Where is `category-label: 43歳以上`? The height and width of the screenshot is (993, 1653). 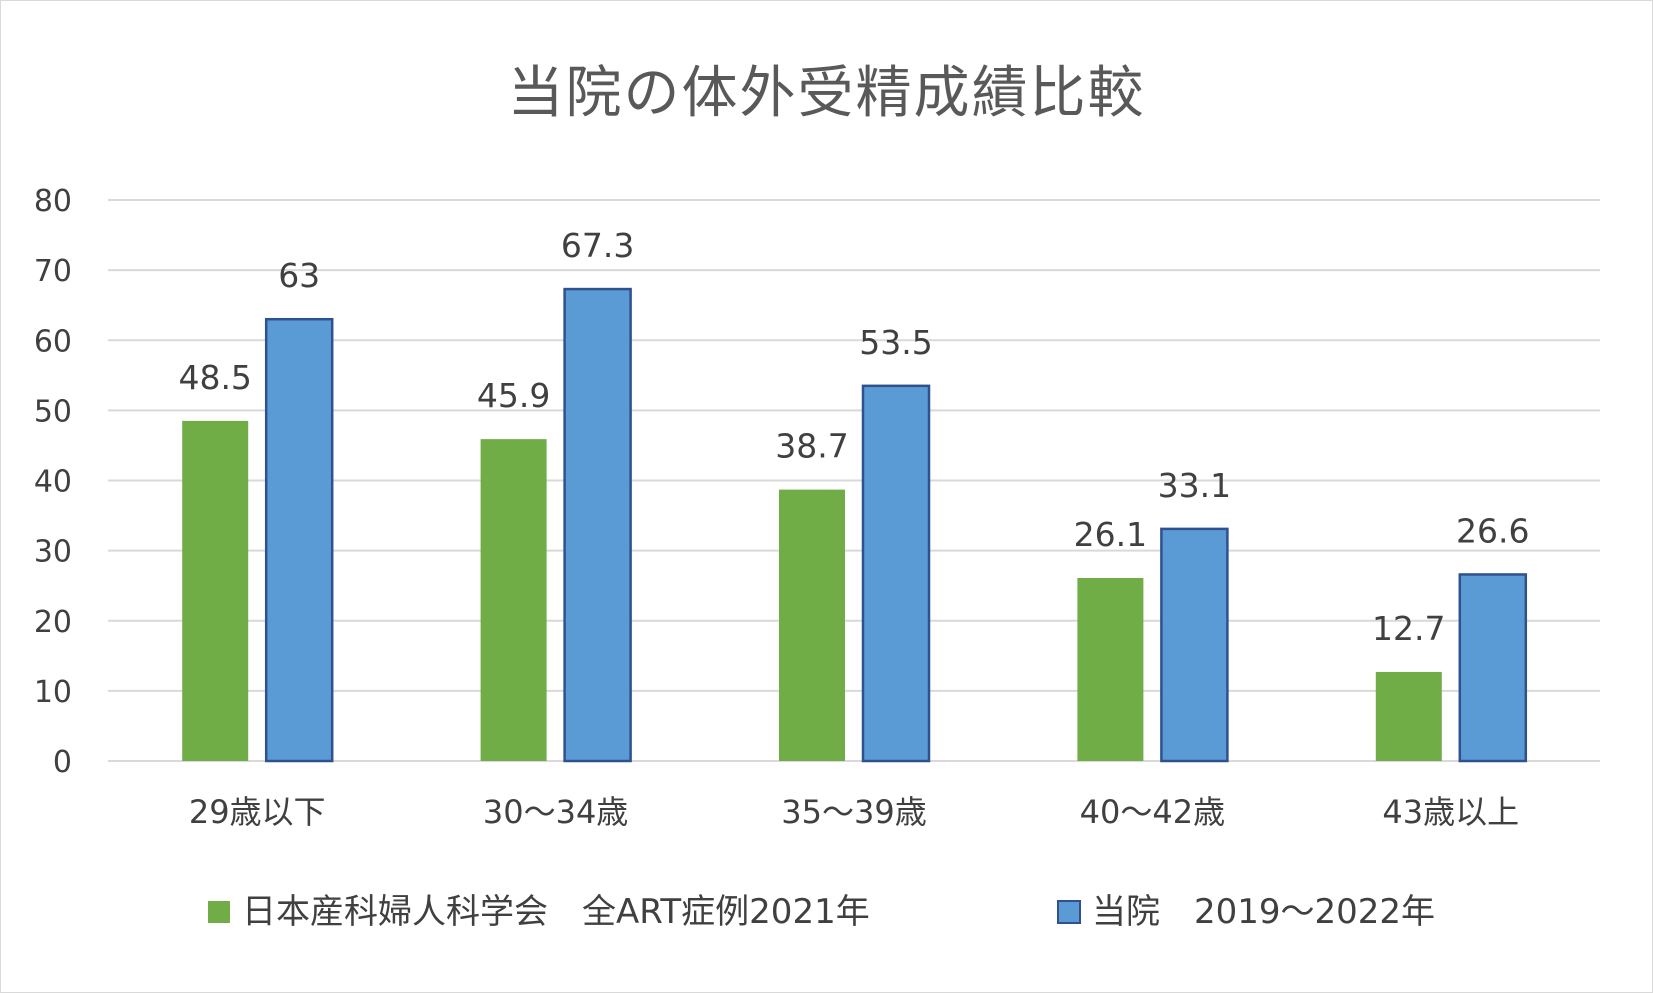 category-label: 43歳以上 is located at coordinates (1450, 812).